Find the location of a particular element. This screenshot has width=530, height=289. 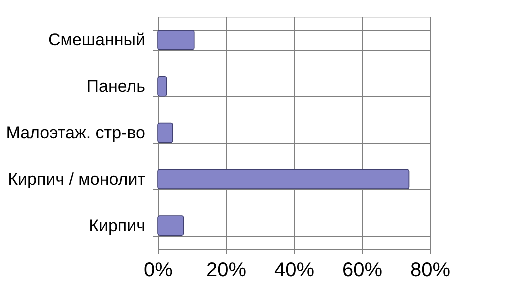

x-tick-label: 20% is located at coordinates (226, 271).